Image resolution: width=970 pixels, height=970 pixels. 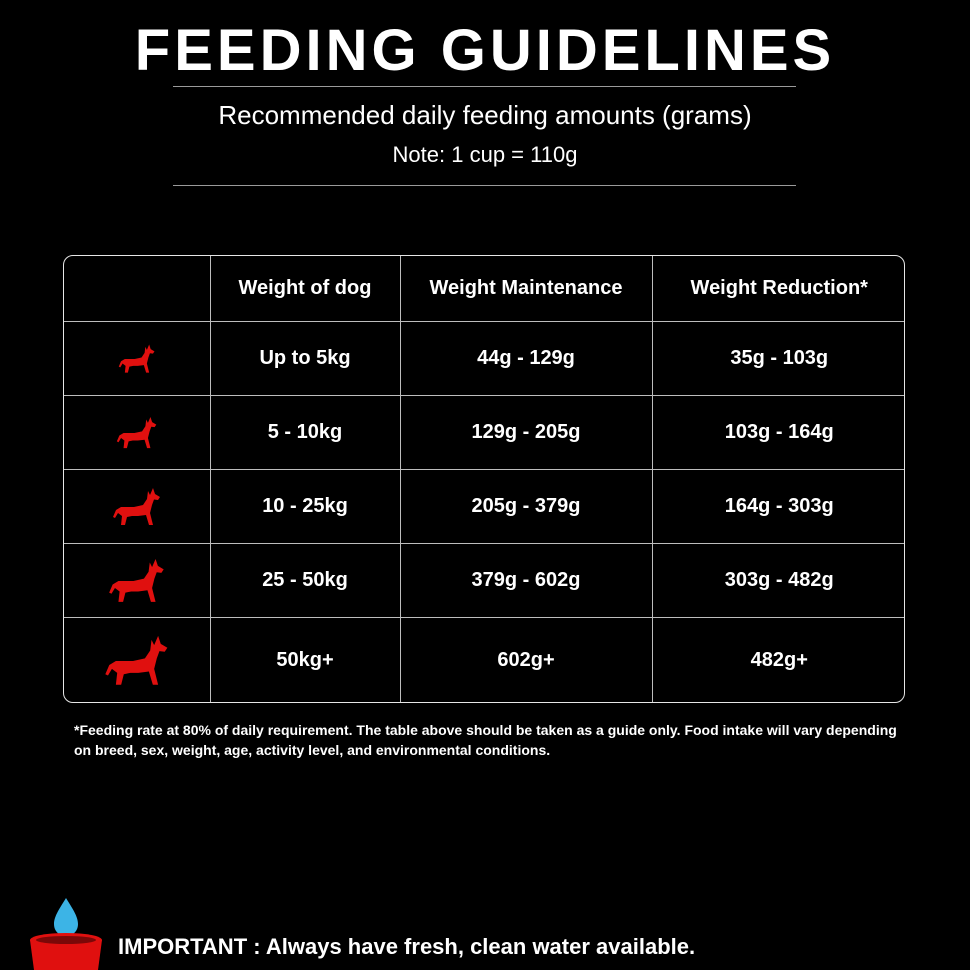 What do you see at coordinates (526, 432) in the screenshot?
I see `maintenance-cell: 129g - 205g` at bounding box center [526, 432].